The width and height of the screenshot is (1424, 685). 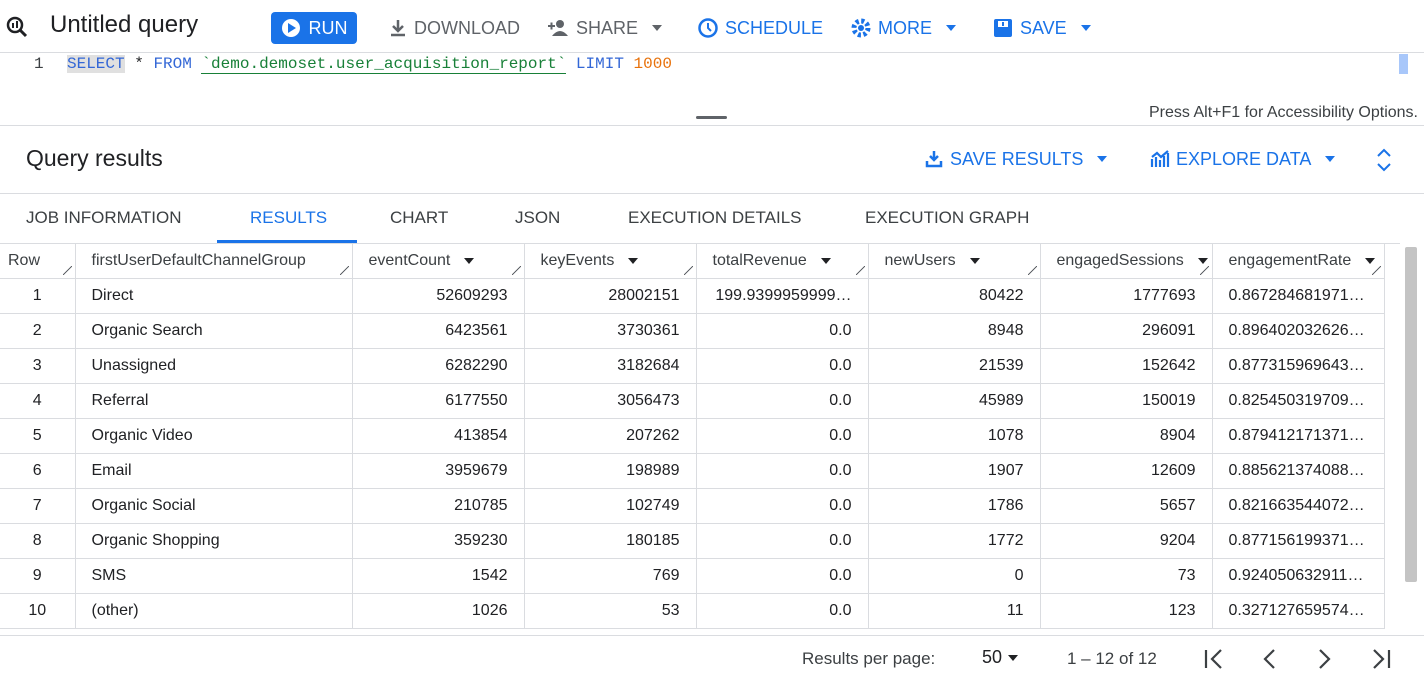 What do you see at coordinates (454, 28) in the screenshot?
I see `download-button: DOWNLOAD` at bounding box center [454, 28].